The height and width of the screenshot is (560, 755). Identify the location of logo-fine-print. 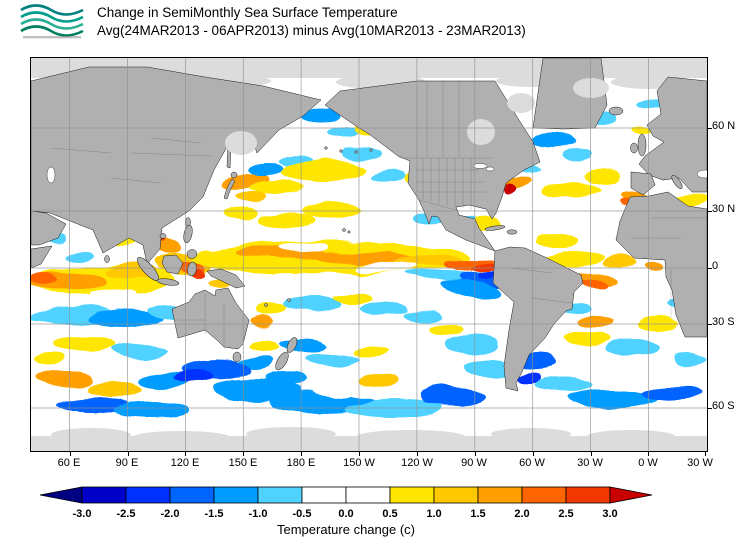
(52, 37).